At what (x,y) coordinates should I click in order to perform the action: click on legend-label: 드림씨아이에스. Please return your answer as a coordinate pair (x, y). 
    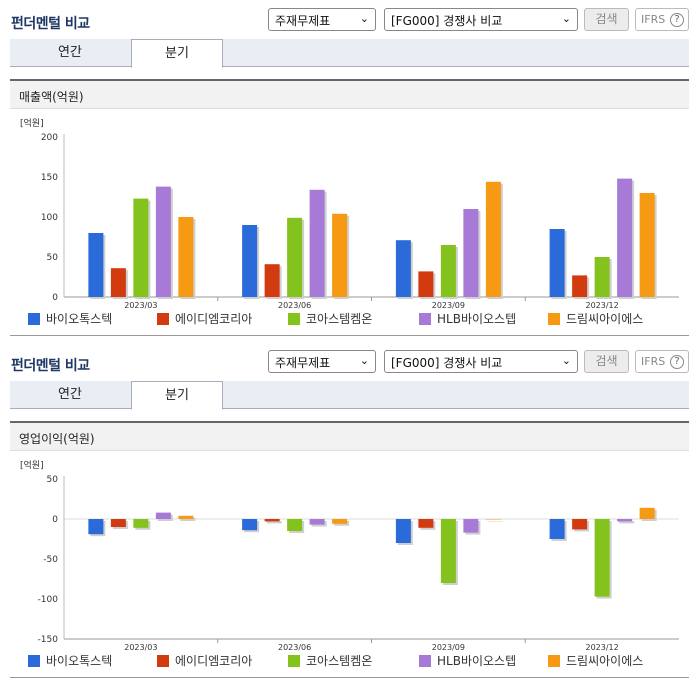
    Looking at the image, I should click on (605, 661).